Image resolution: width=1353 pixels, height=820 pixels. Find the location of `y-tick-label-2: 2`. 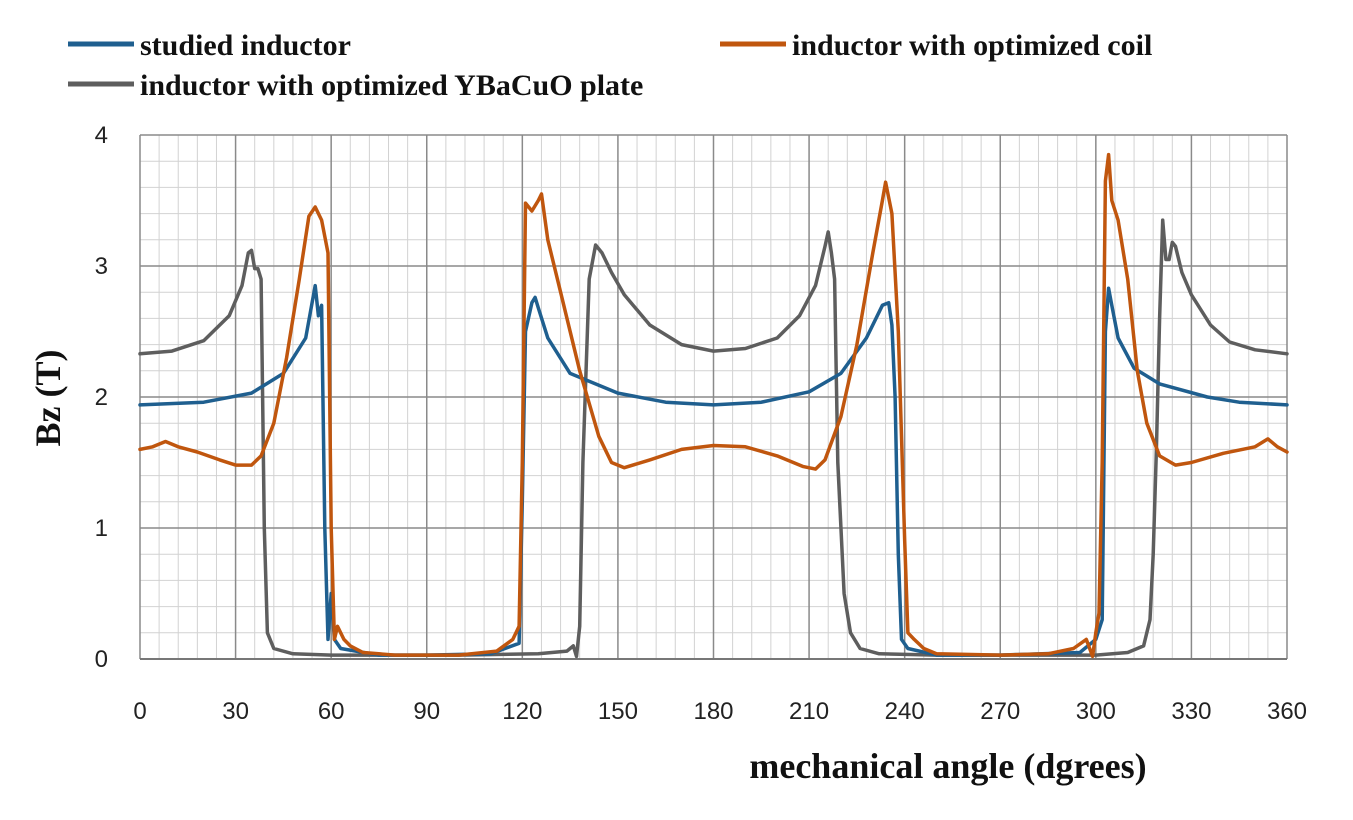

y-tick-label-2: 2 is located at coordinates (101, 397).